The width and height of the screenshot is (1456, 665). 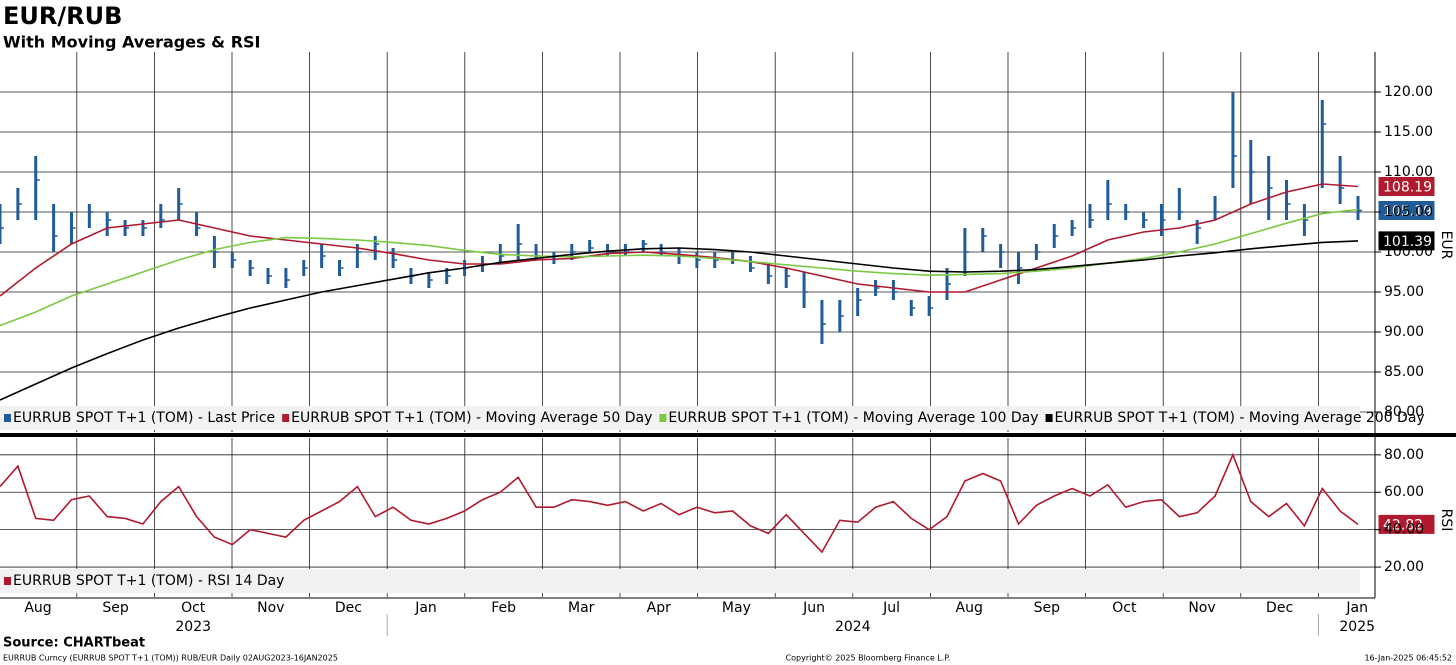 What do you see at coordinates (1446, 245) in the screenshot?
I see `y-axis-label: EUR` at bounding box center [1446, 245].